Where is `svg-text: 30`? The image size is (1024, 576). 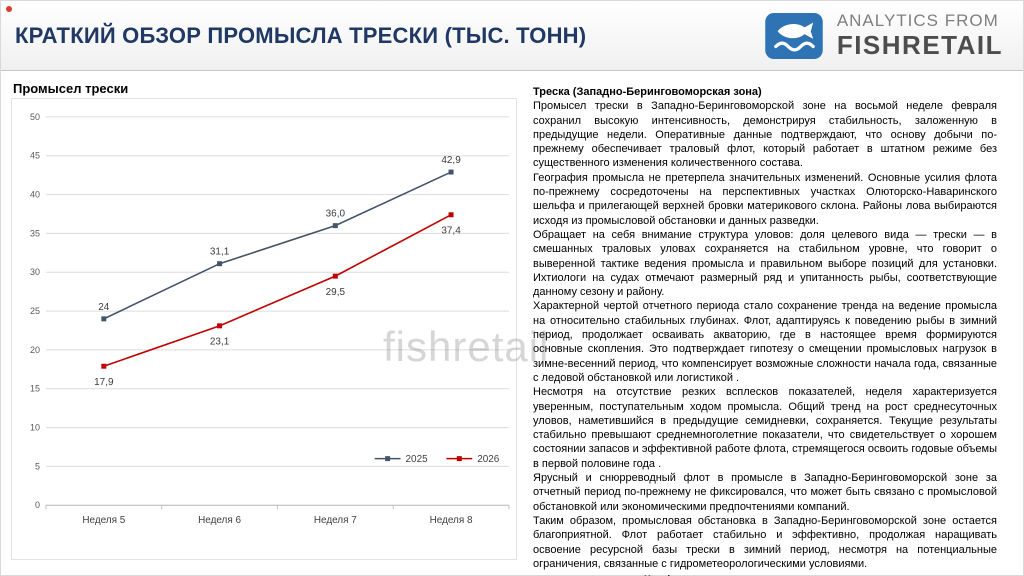
svg-text: 30 is located at coordinates (35, 272).